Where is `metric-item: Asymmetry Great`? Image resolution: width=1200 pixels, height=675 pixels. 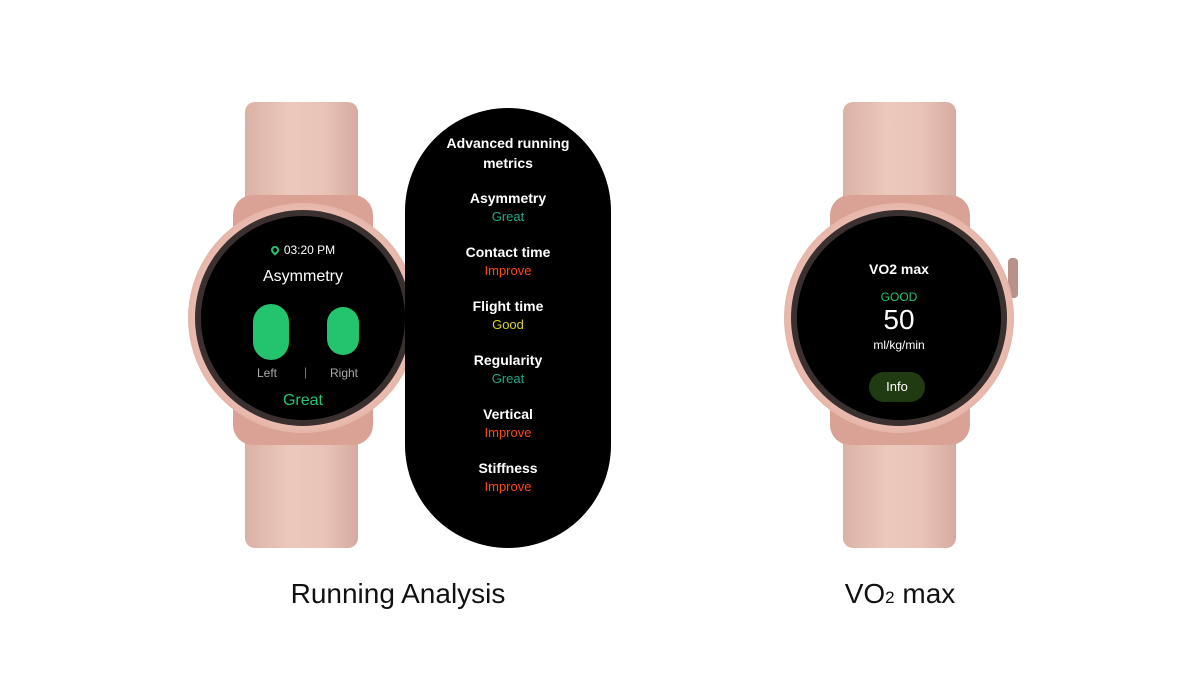 metric-item: Asymmetry Great is located at coordinates (508, 207).